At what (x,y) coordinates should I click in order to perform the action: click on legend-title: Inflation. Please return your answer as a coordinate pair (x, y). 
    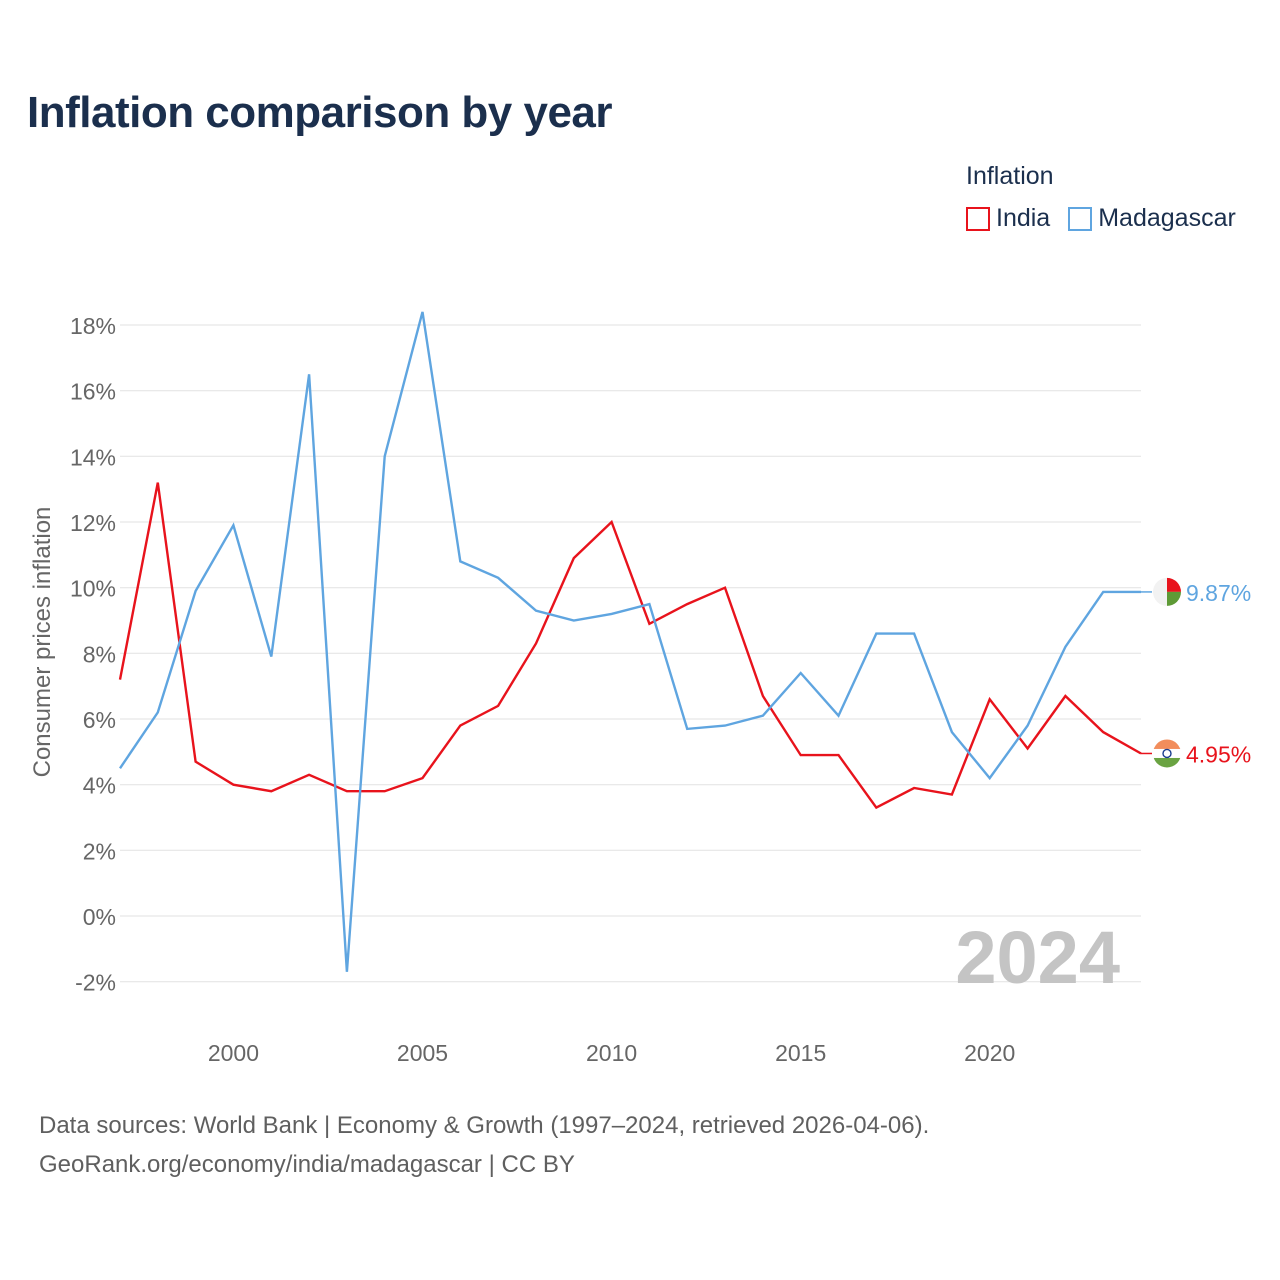
    Looking at the image, I should click on (1010, 176).